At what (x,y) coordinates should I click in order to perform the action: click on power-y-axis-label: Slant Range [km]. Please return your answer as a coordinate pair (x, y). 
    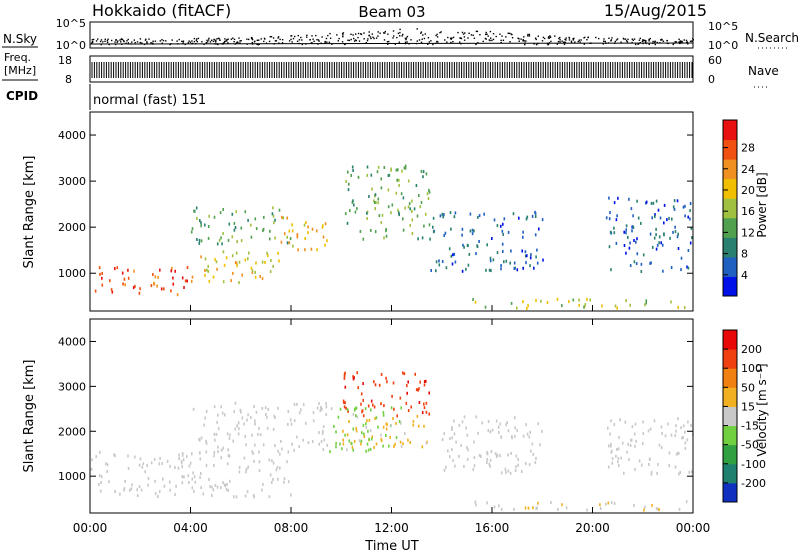
    Looking at the image, I should click on (29, 212).